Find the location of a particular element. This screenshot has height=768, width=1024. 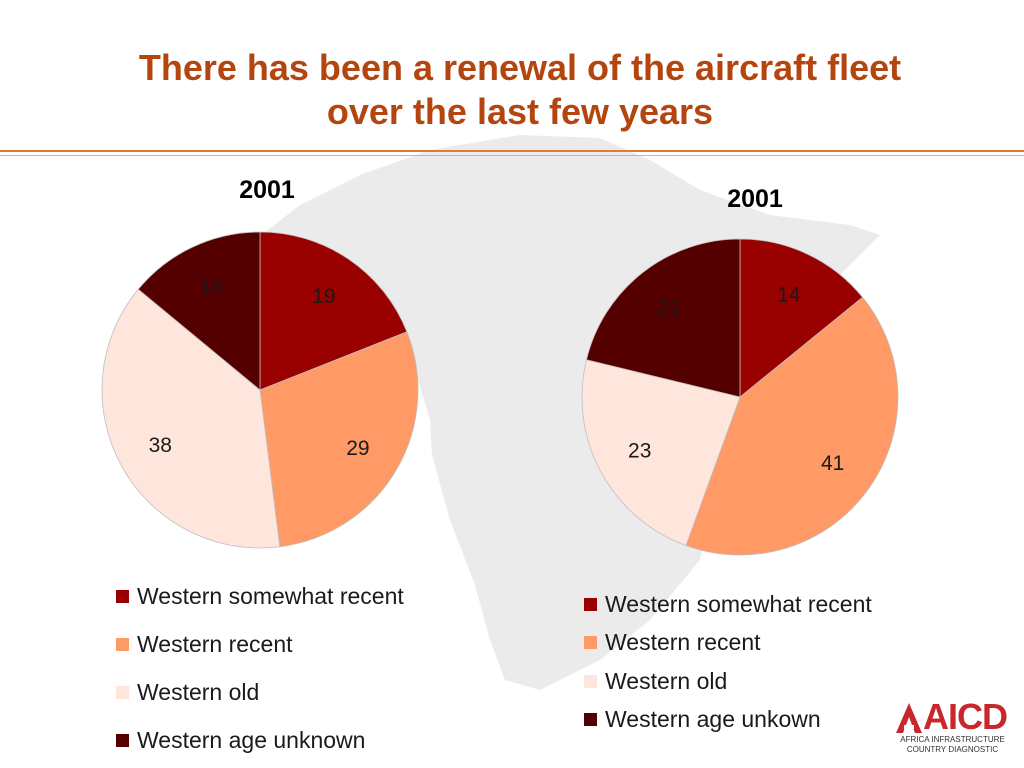

pie-data-label: 41 is located at coordinates (832, 463).